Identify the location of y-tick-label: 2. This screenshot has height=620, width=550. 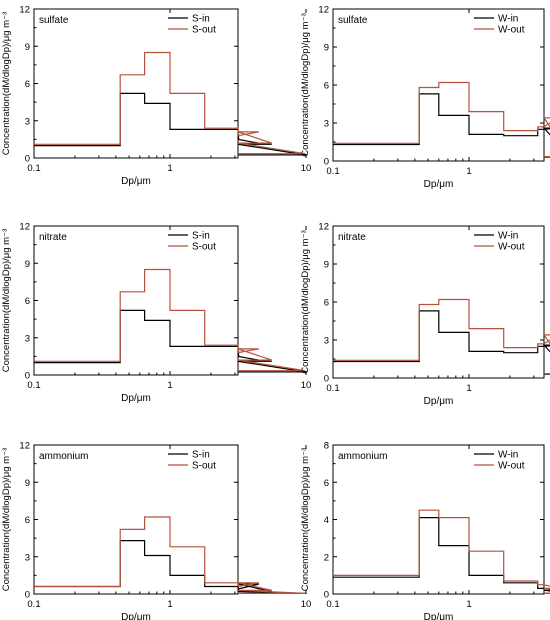
(326, 557).